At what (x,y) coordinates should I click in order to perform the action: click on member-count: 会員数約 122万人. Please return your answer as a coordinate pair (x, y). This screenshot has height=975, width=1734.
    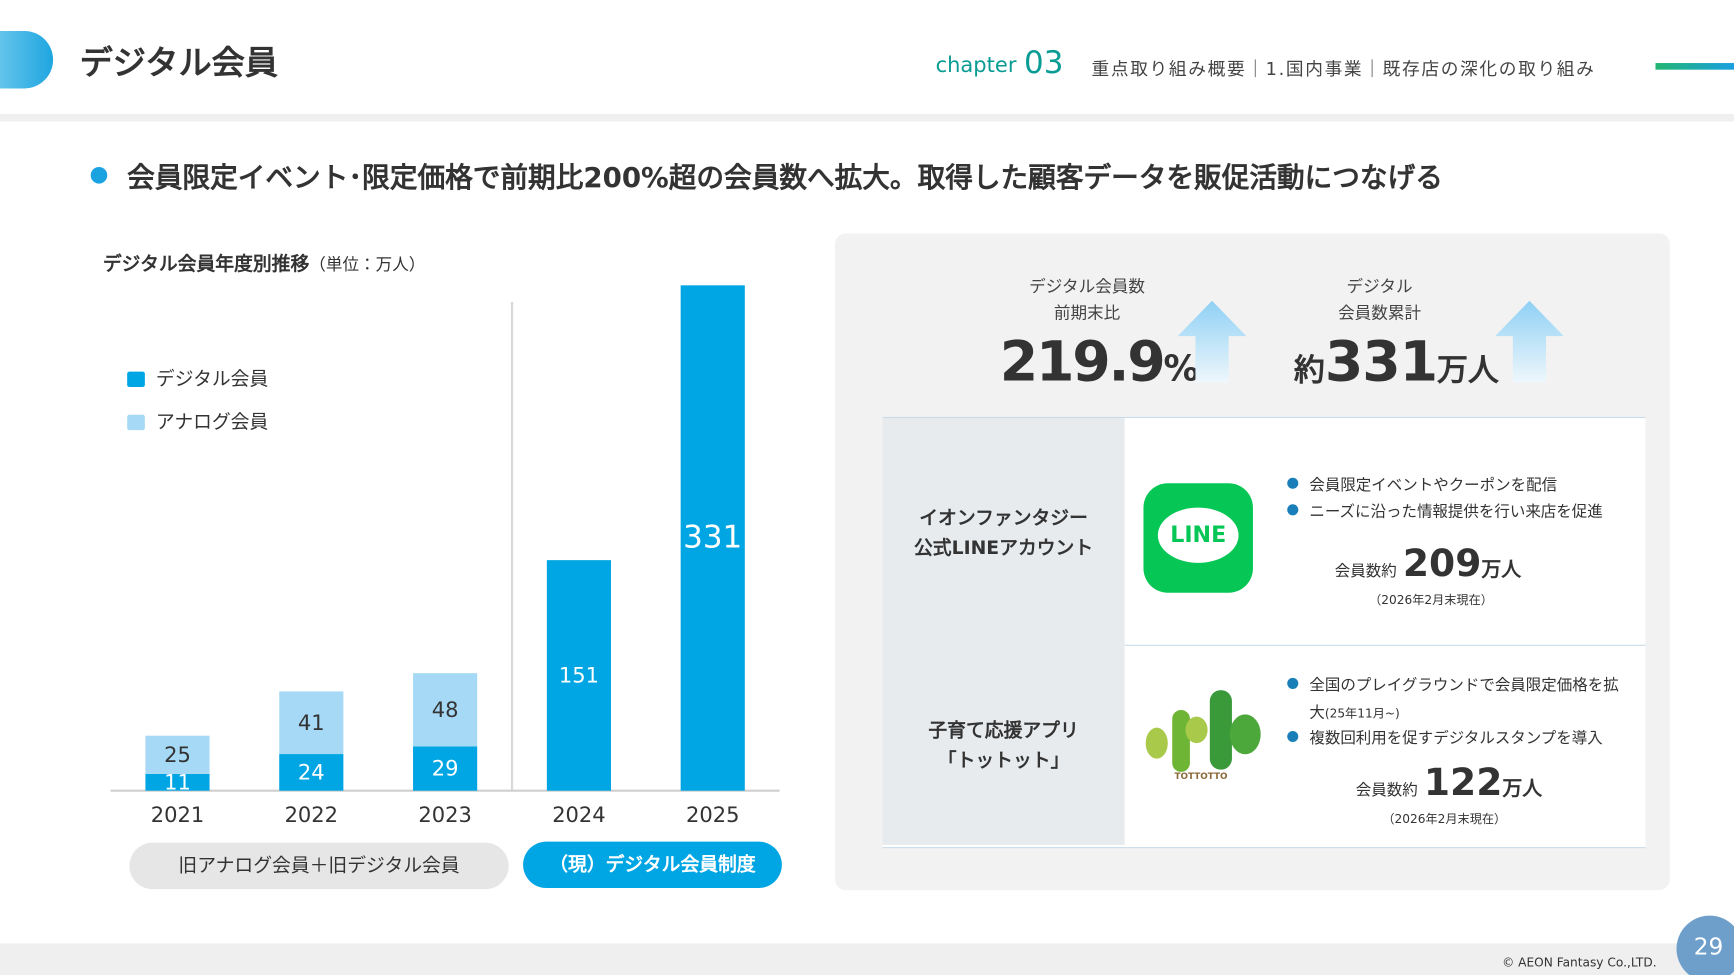
    Looking at the image, I should click on (1449, 783).